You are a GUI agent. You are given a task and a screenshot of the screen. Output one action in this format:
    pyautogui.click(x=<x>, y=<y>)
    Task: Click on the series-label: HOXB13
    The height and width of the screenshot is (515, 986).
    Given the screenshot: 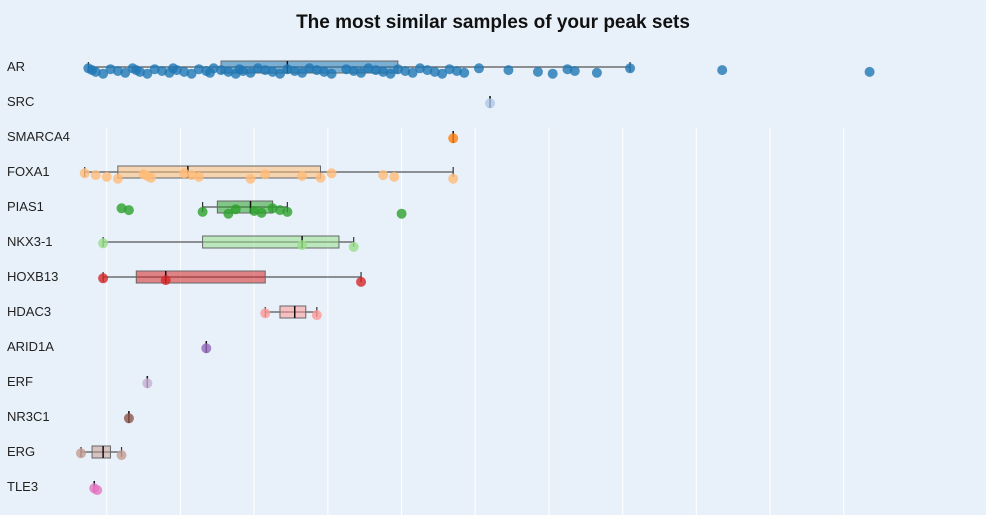 What is the action you would take?
    pyautogui.click(x=32, y=276)
    